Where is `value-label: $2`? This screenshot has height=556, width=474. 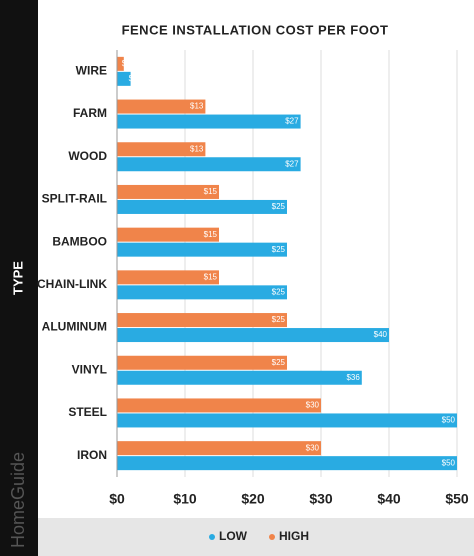
value-label: $2 is located at coordinates (133, 78).